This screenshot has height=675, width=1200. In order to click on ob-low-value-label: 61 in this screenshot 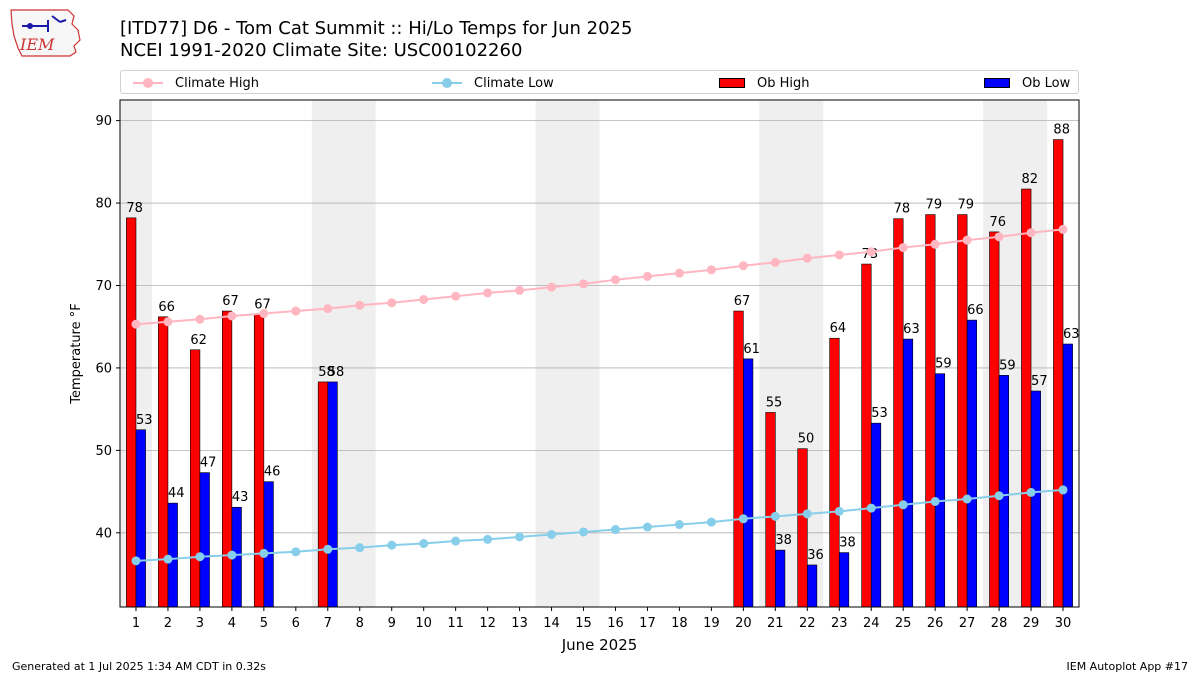, I will do `click(751, 349)`.